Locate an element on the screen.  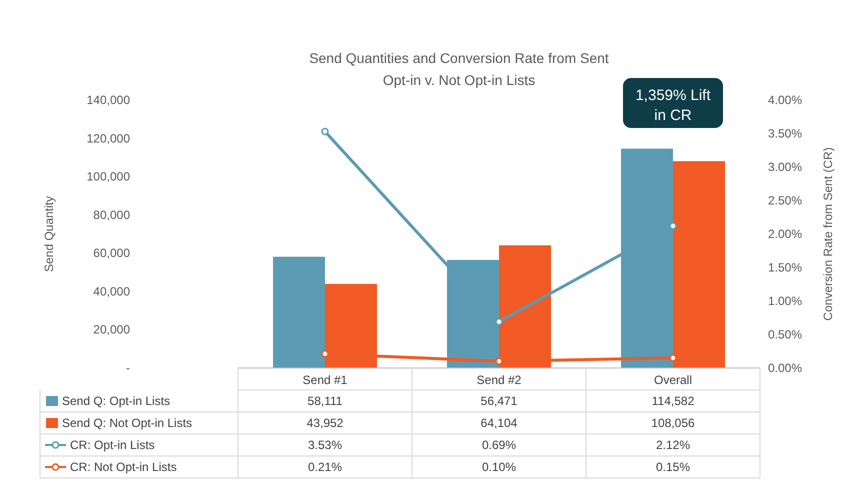
data-label: 2.12% is located at coordinates (673, 445).